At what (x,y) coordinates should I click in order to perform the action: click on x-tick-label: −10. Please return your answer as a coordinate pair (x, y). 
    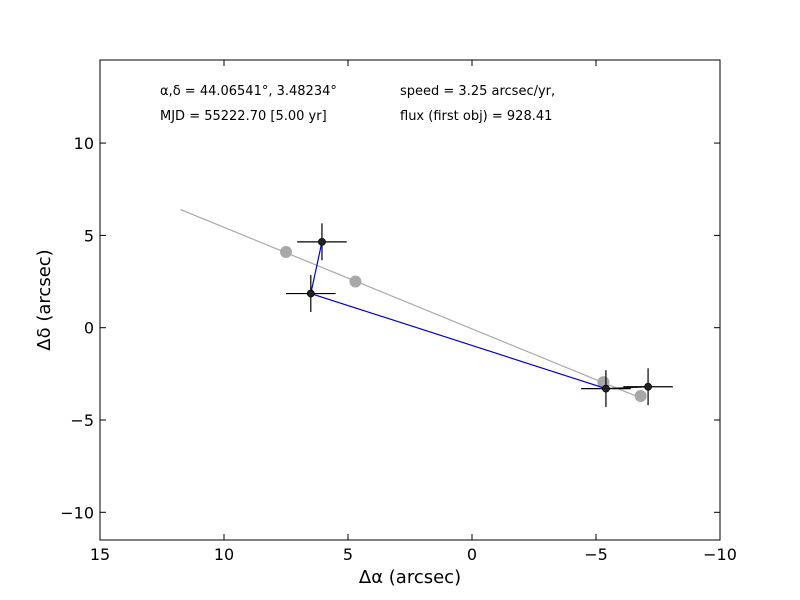
    Looking at the image, I should click on (720, 554).